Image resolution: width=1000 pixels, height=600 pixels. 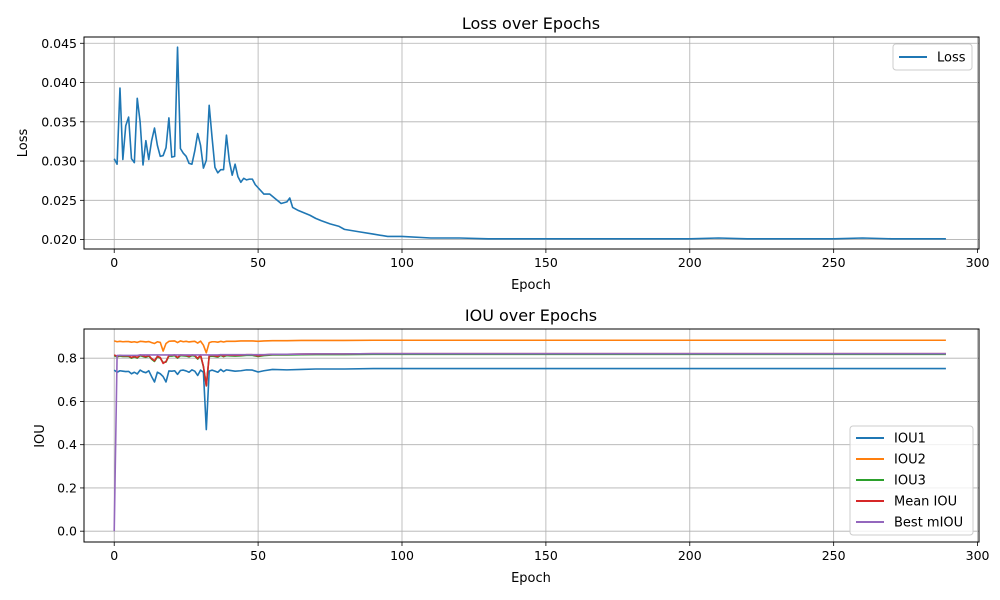 I want to click on legend-label-loss: Loss, so click(x=951, y=58).